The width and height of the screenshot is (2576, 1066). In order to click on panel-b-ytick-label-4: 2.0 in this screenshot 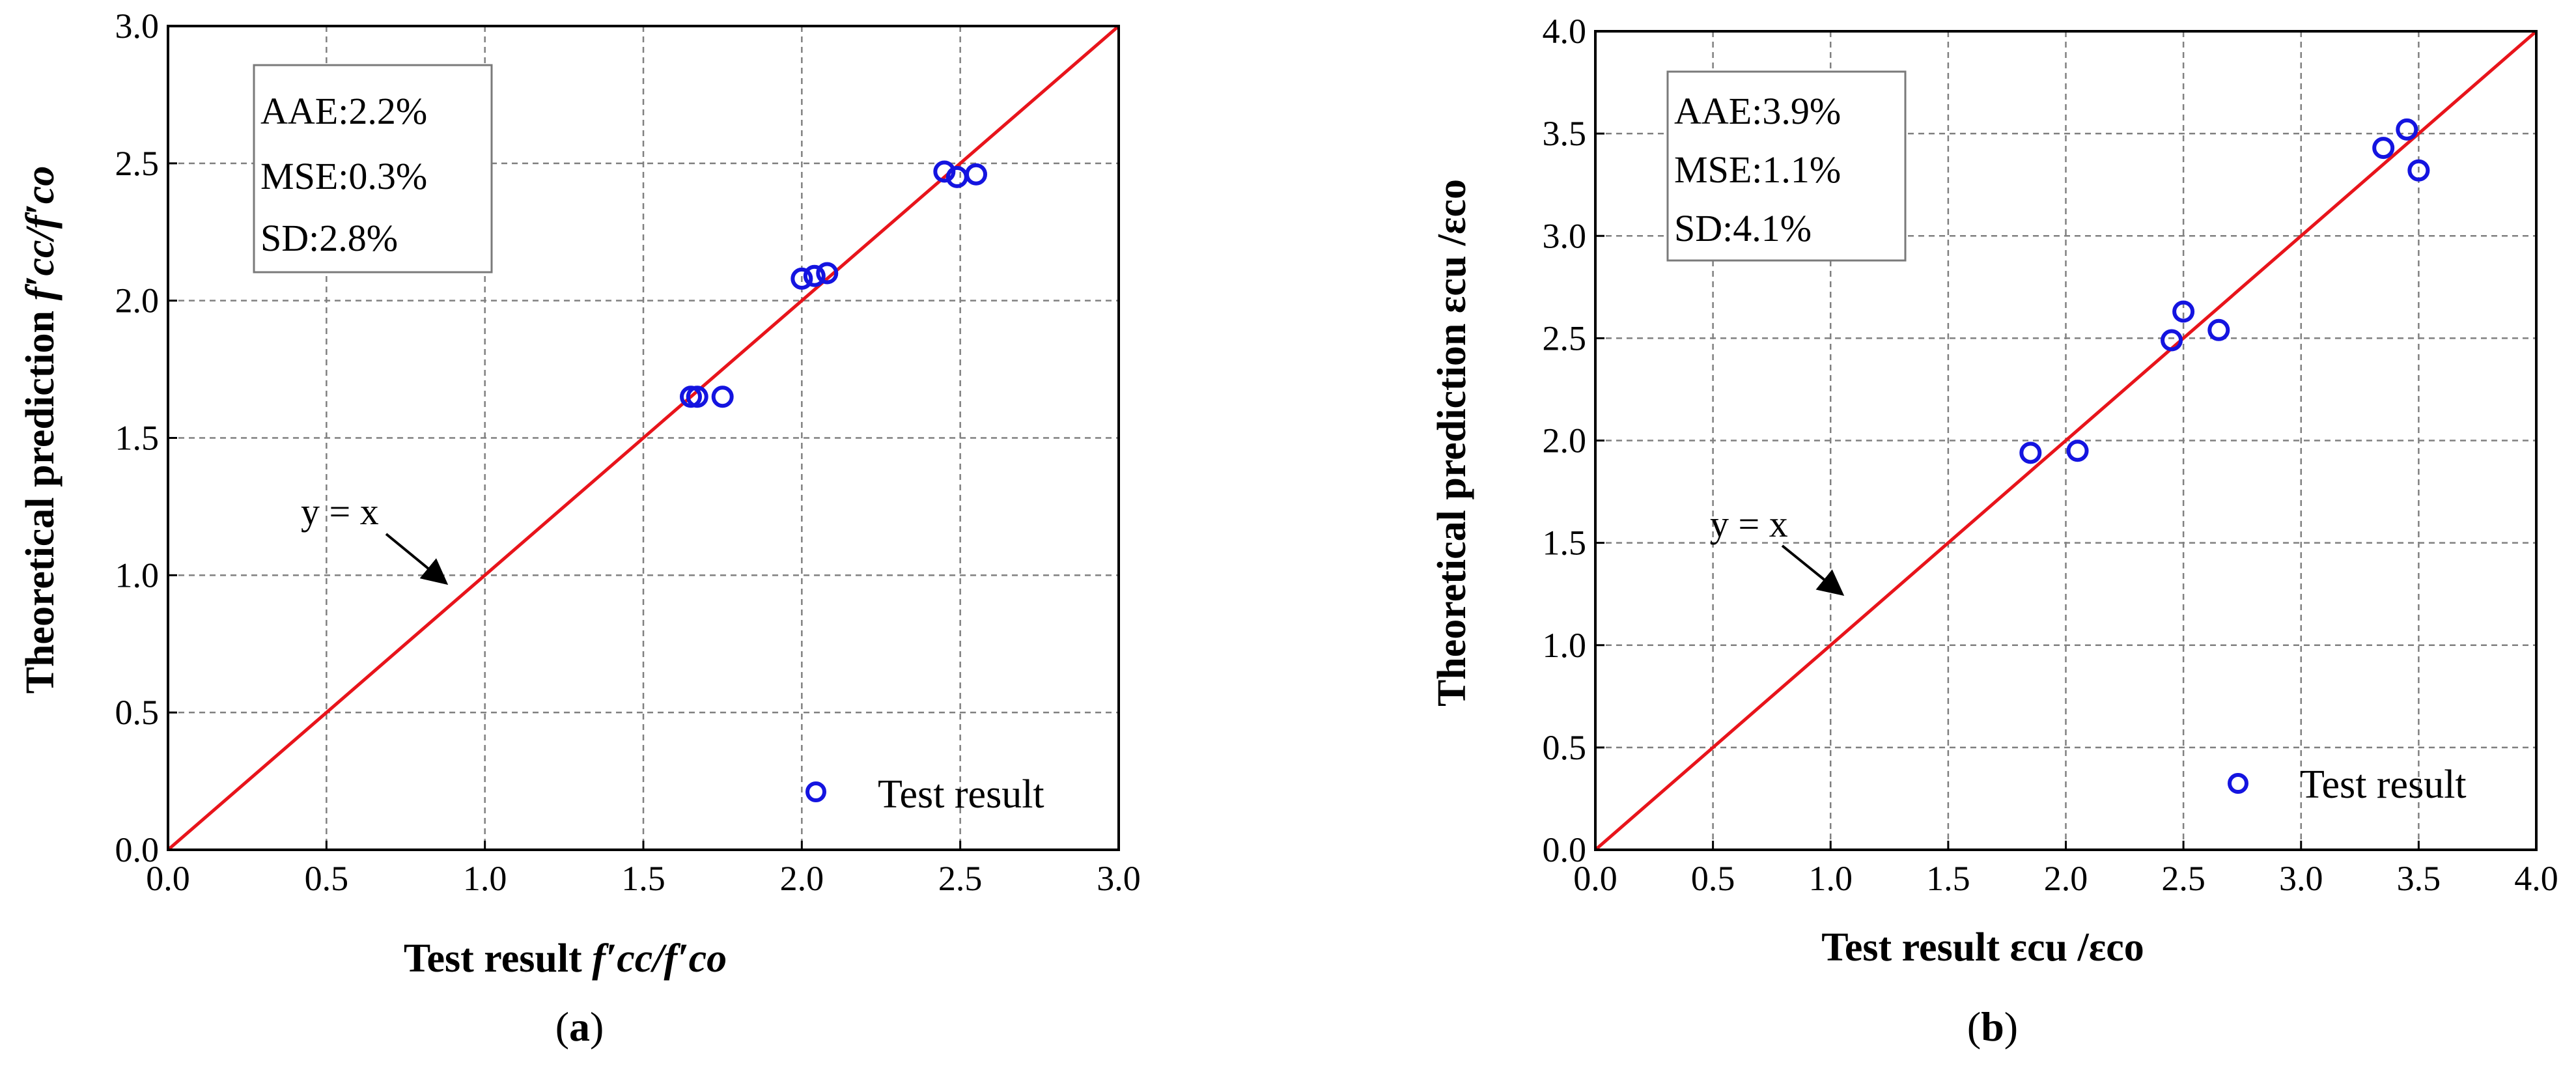, I will do `click(1565, 440)`.